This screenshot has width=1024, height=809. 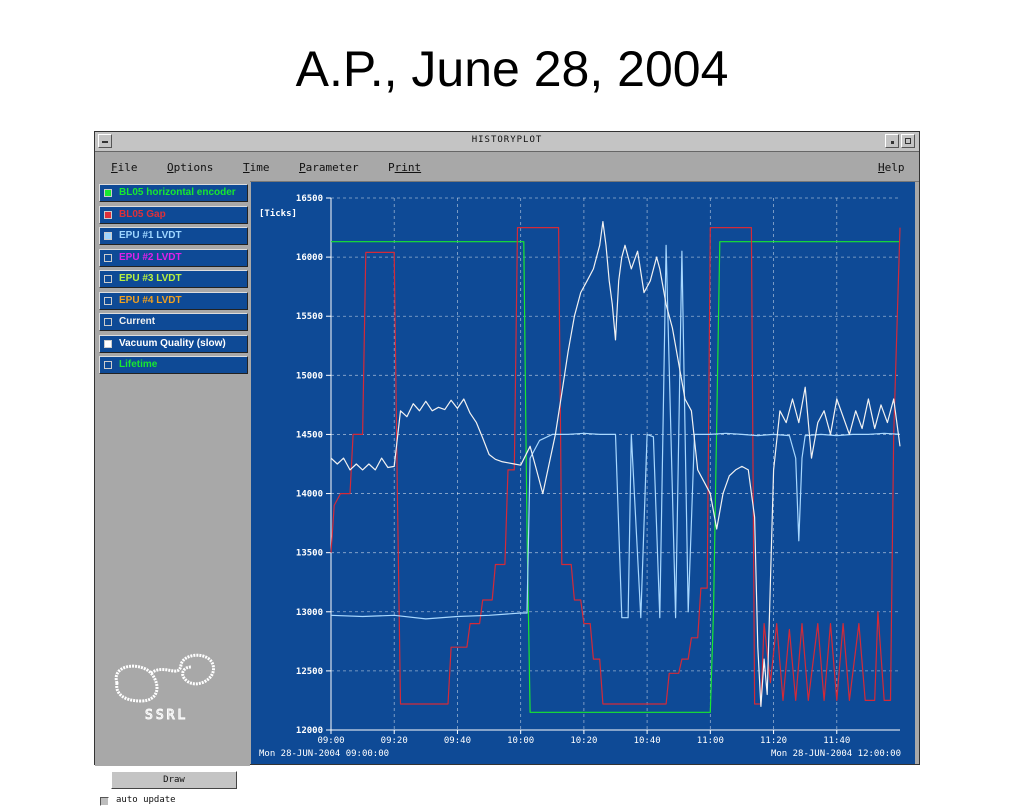 I want to click on menu-parameter: Parameter, so click(x=329, y=167).